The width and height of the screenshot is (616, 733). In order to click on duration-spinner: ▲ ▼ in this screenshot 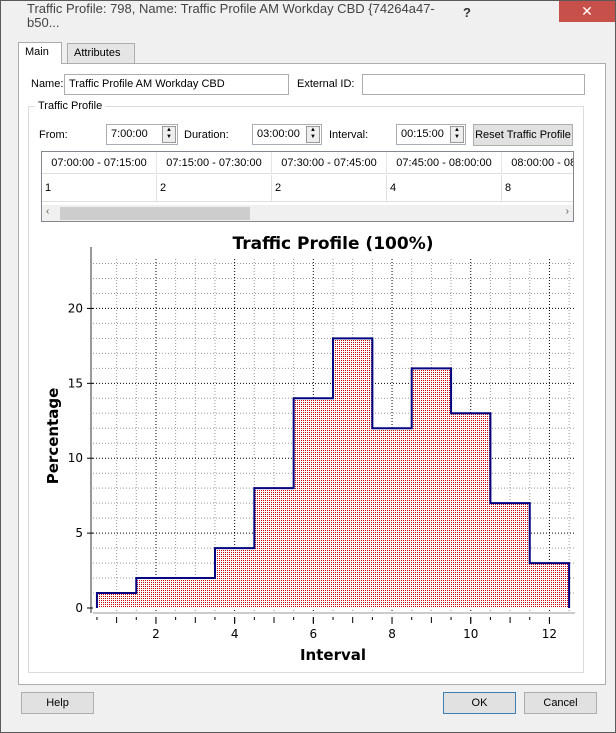, I will do `click(313, 134)`.